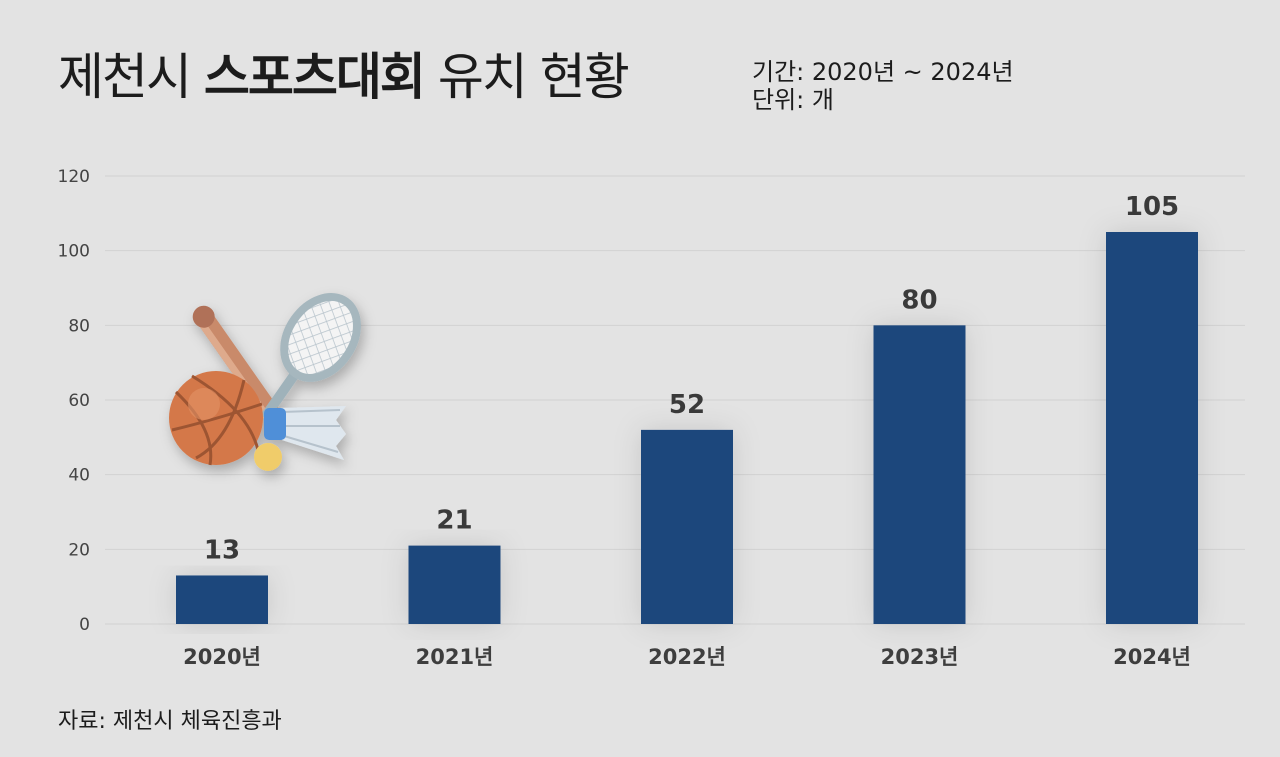 Image resolution: width=1280 pixels, height=757 pixels. I want to click on sports-equipment-icon, so click(265, 381).